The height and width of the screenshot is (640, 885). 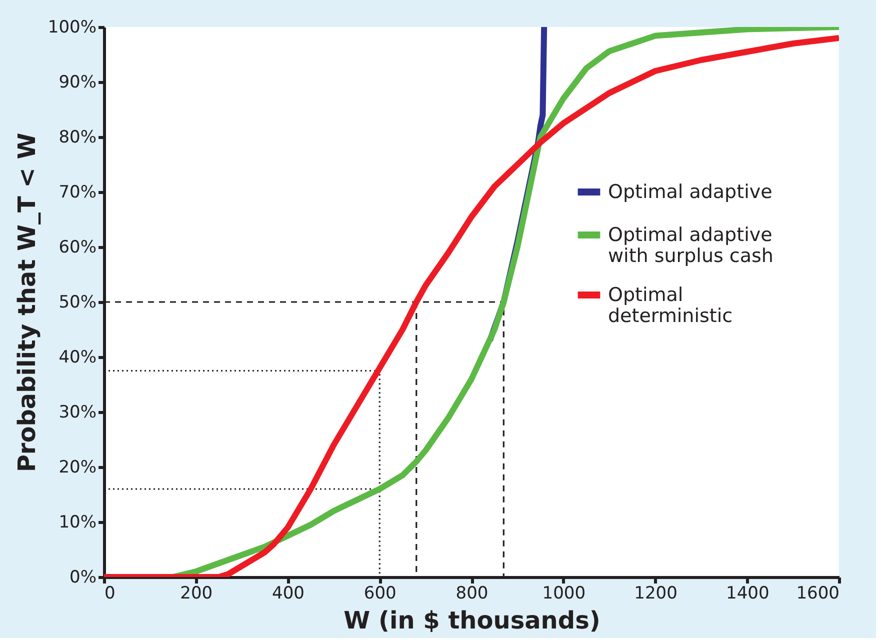 What do you see at coordinates (77, 82) in the screenshot?
I see `y-tick-label: 90%` at bounding box center [77, 82].